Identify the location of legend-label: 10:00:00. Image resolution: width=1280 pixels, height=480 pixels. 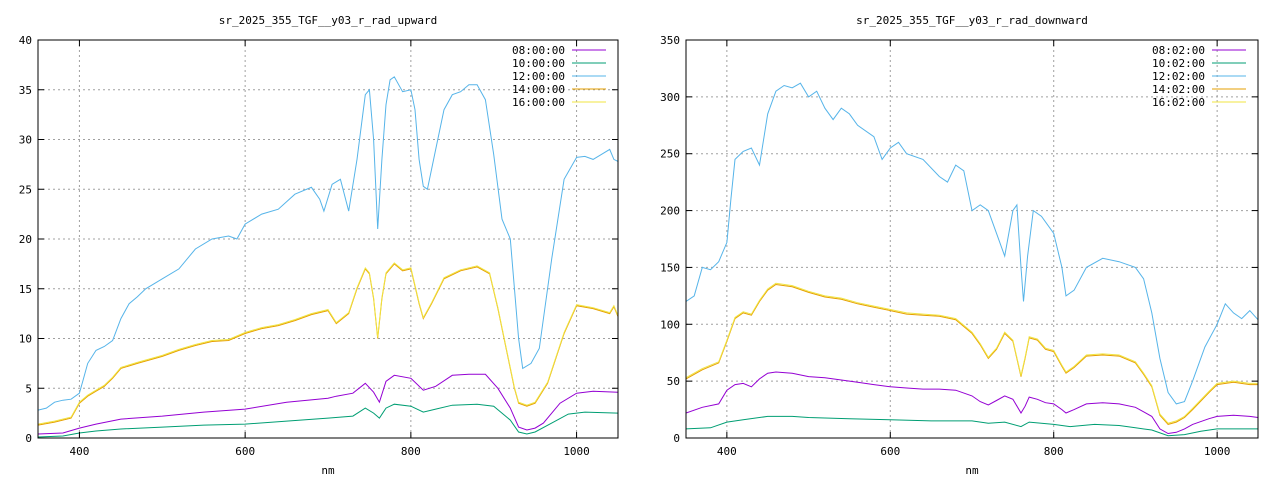
(538, 63).